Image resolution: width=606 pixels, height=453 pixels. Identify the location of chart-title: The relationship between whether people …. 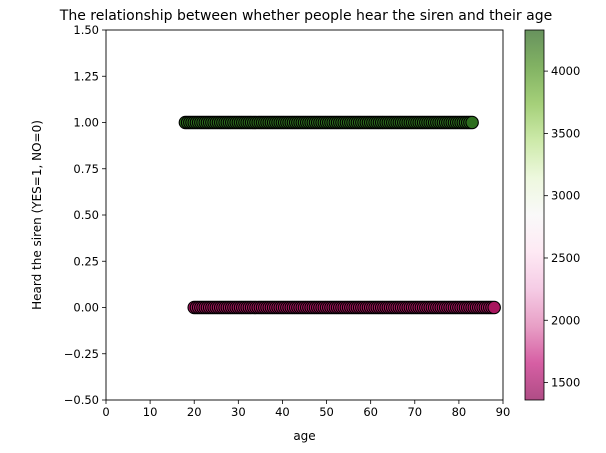
(305, 16).